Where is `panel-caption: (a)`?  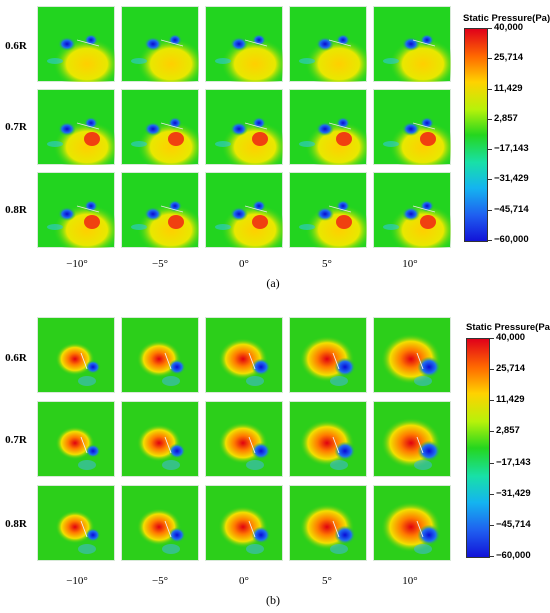 panel-caption: (a) is located at coordinates (273, 283).